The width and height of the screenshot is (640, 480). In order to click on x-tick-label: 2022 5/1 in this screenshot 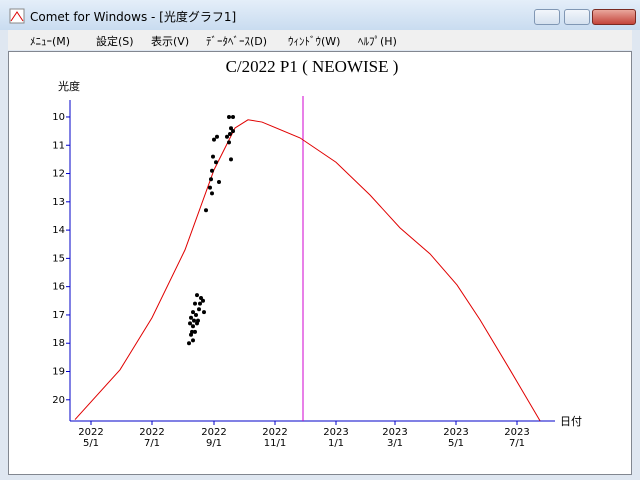, I will do `click(91, 438)`.